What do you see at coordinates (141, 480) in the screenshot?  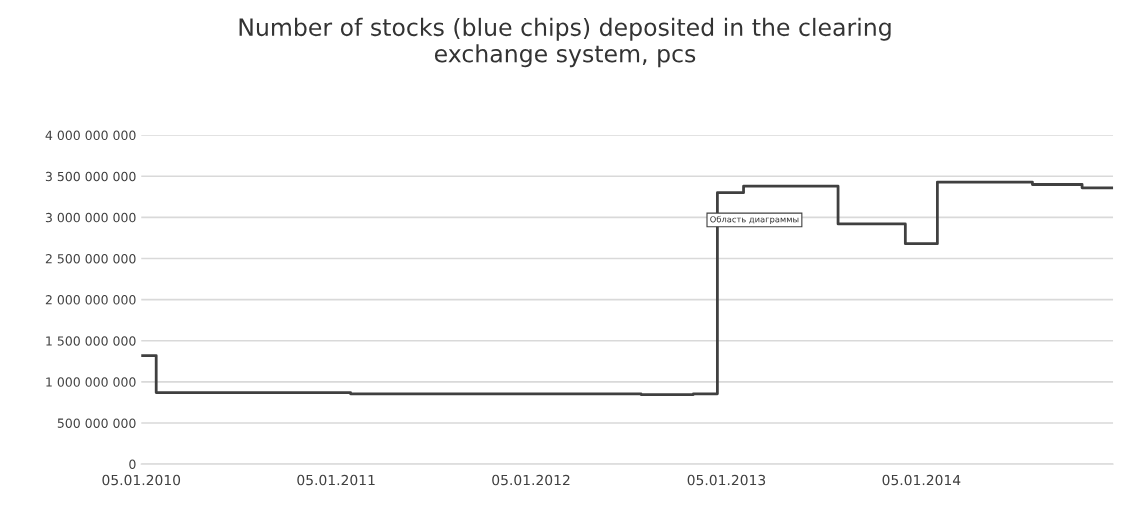 I see `x-tick-label: 05.01.2010` at bounding box center [141, 480].